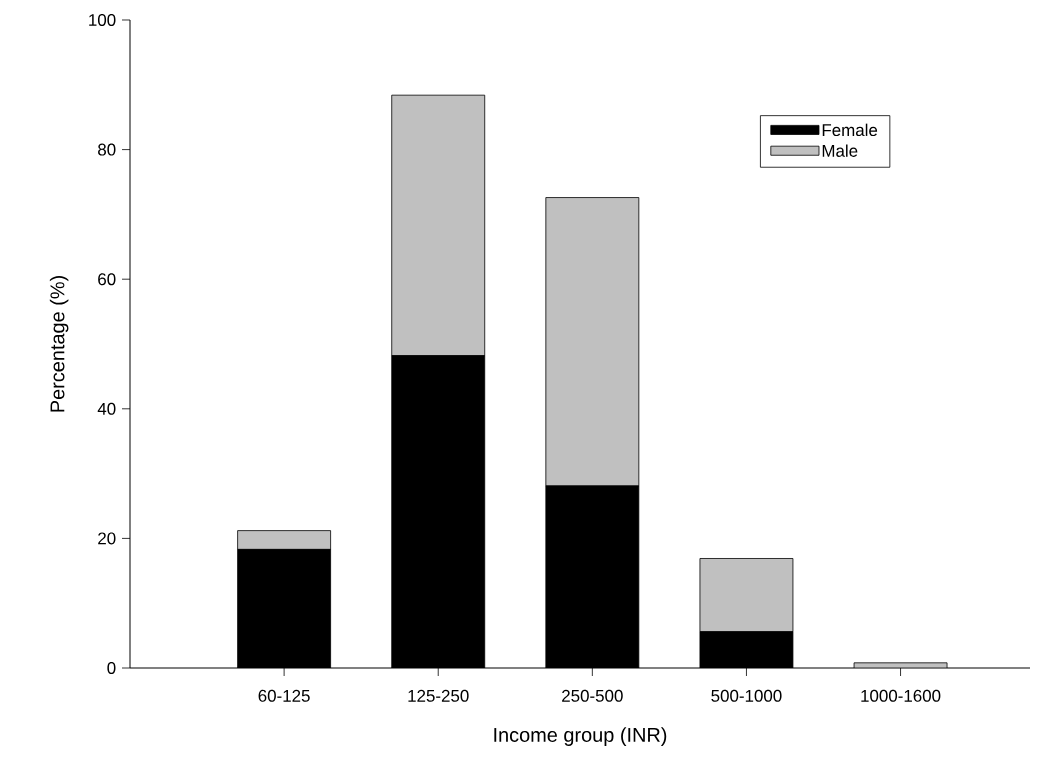 This screenshot has height=775, width=1043. I want to click on y-tick-label: 100, so click(102, 19).